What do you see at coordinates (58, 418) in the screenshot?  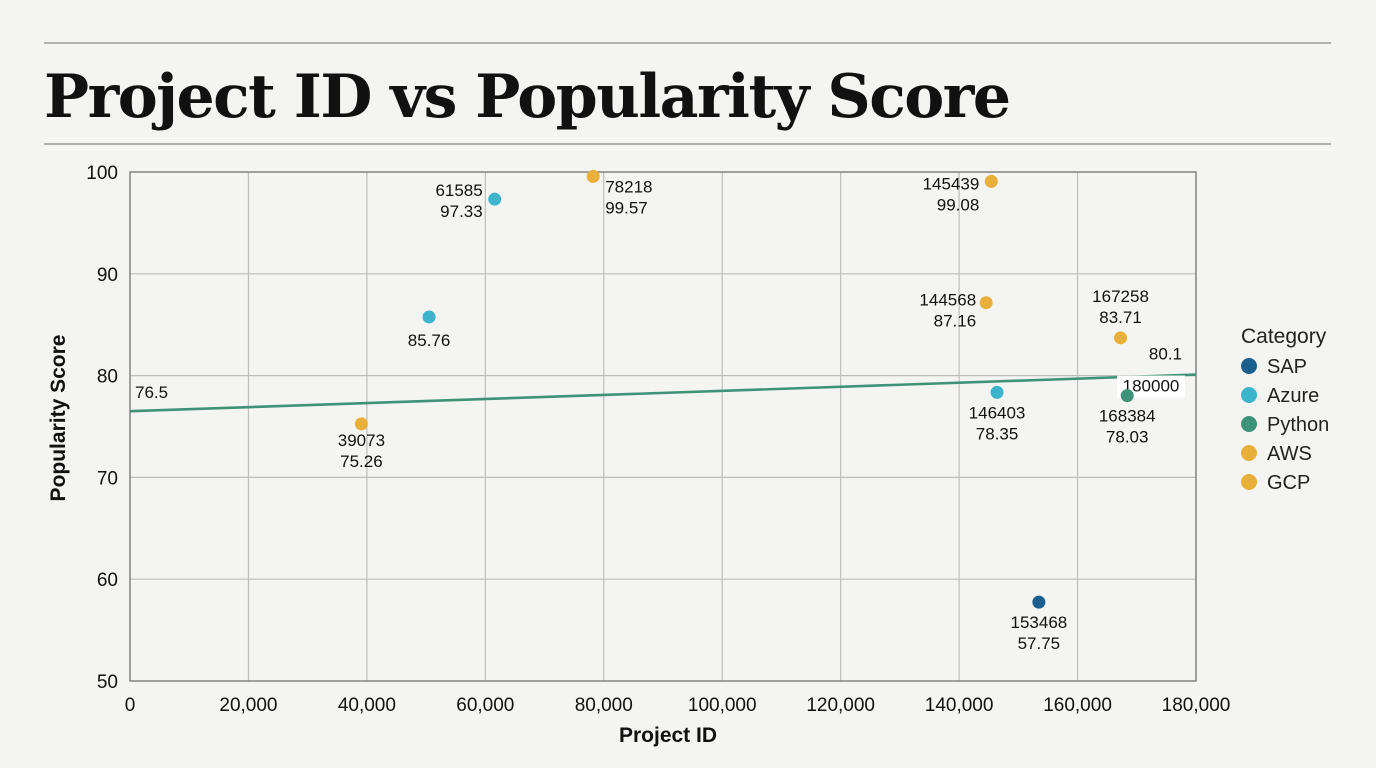 I see `y-axis-label: Popularity Score` at bounding box center [58, 418].